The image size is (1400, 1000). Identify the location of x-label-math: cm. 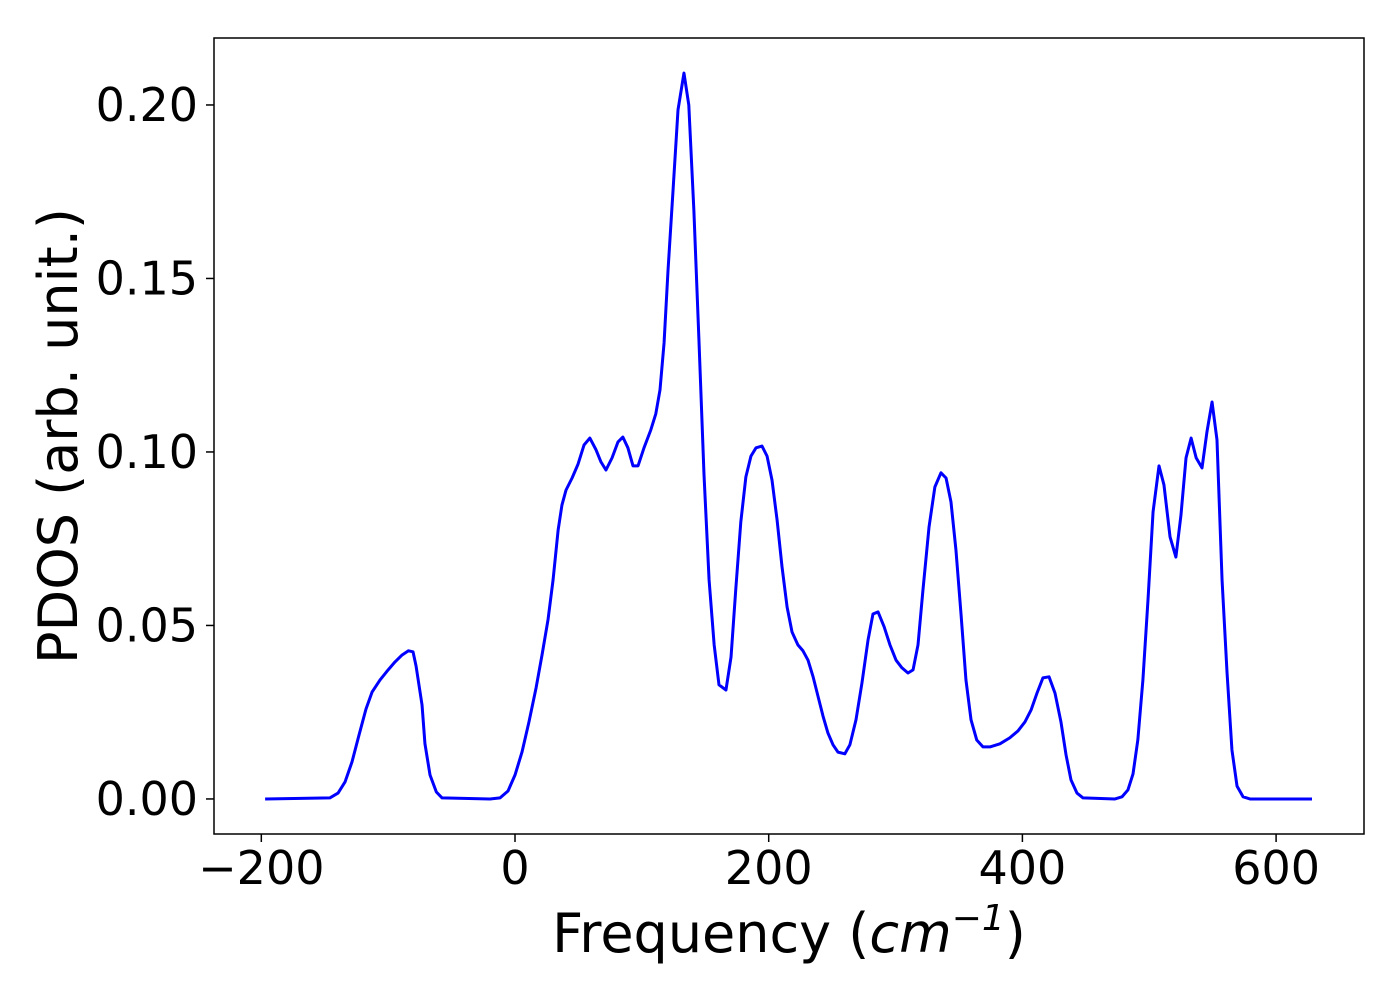
(910, 933).